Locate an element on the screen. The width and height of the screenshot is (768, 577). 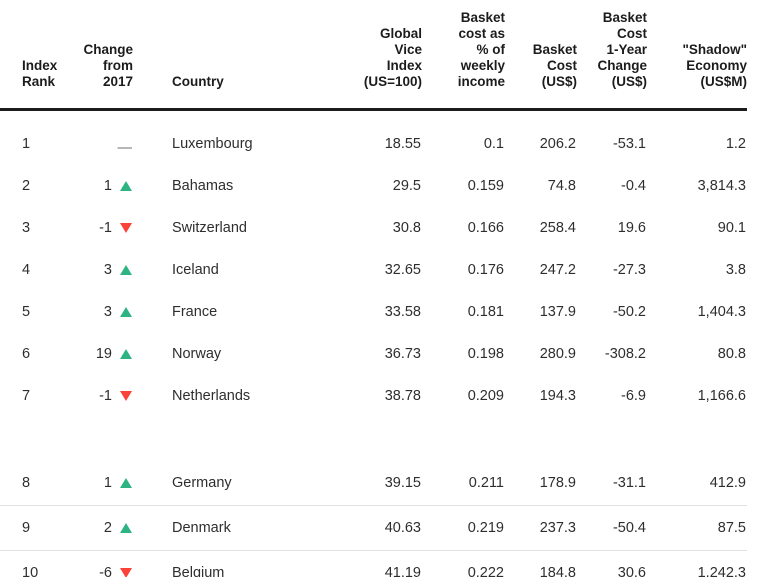
basket-cost-cell: 280.9 is located at coordinates (557, 354).